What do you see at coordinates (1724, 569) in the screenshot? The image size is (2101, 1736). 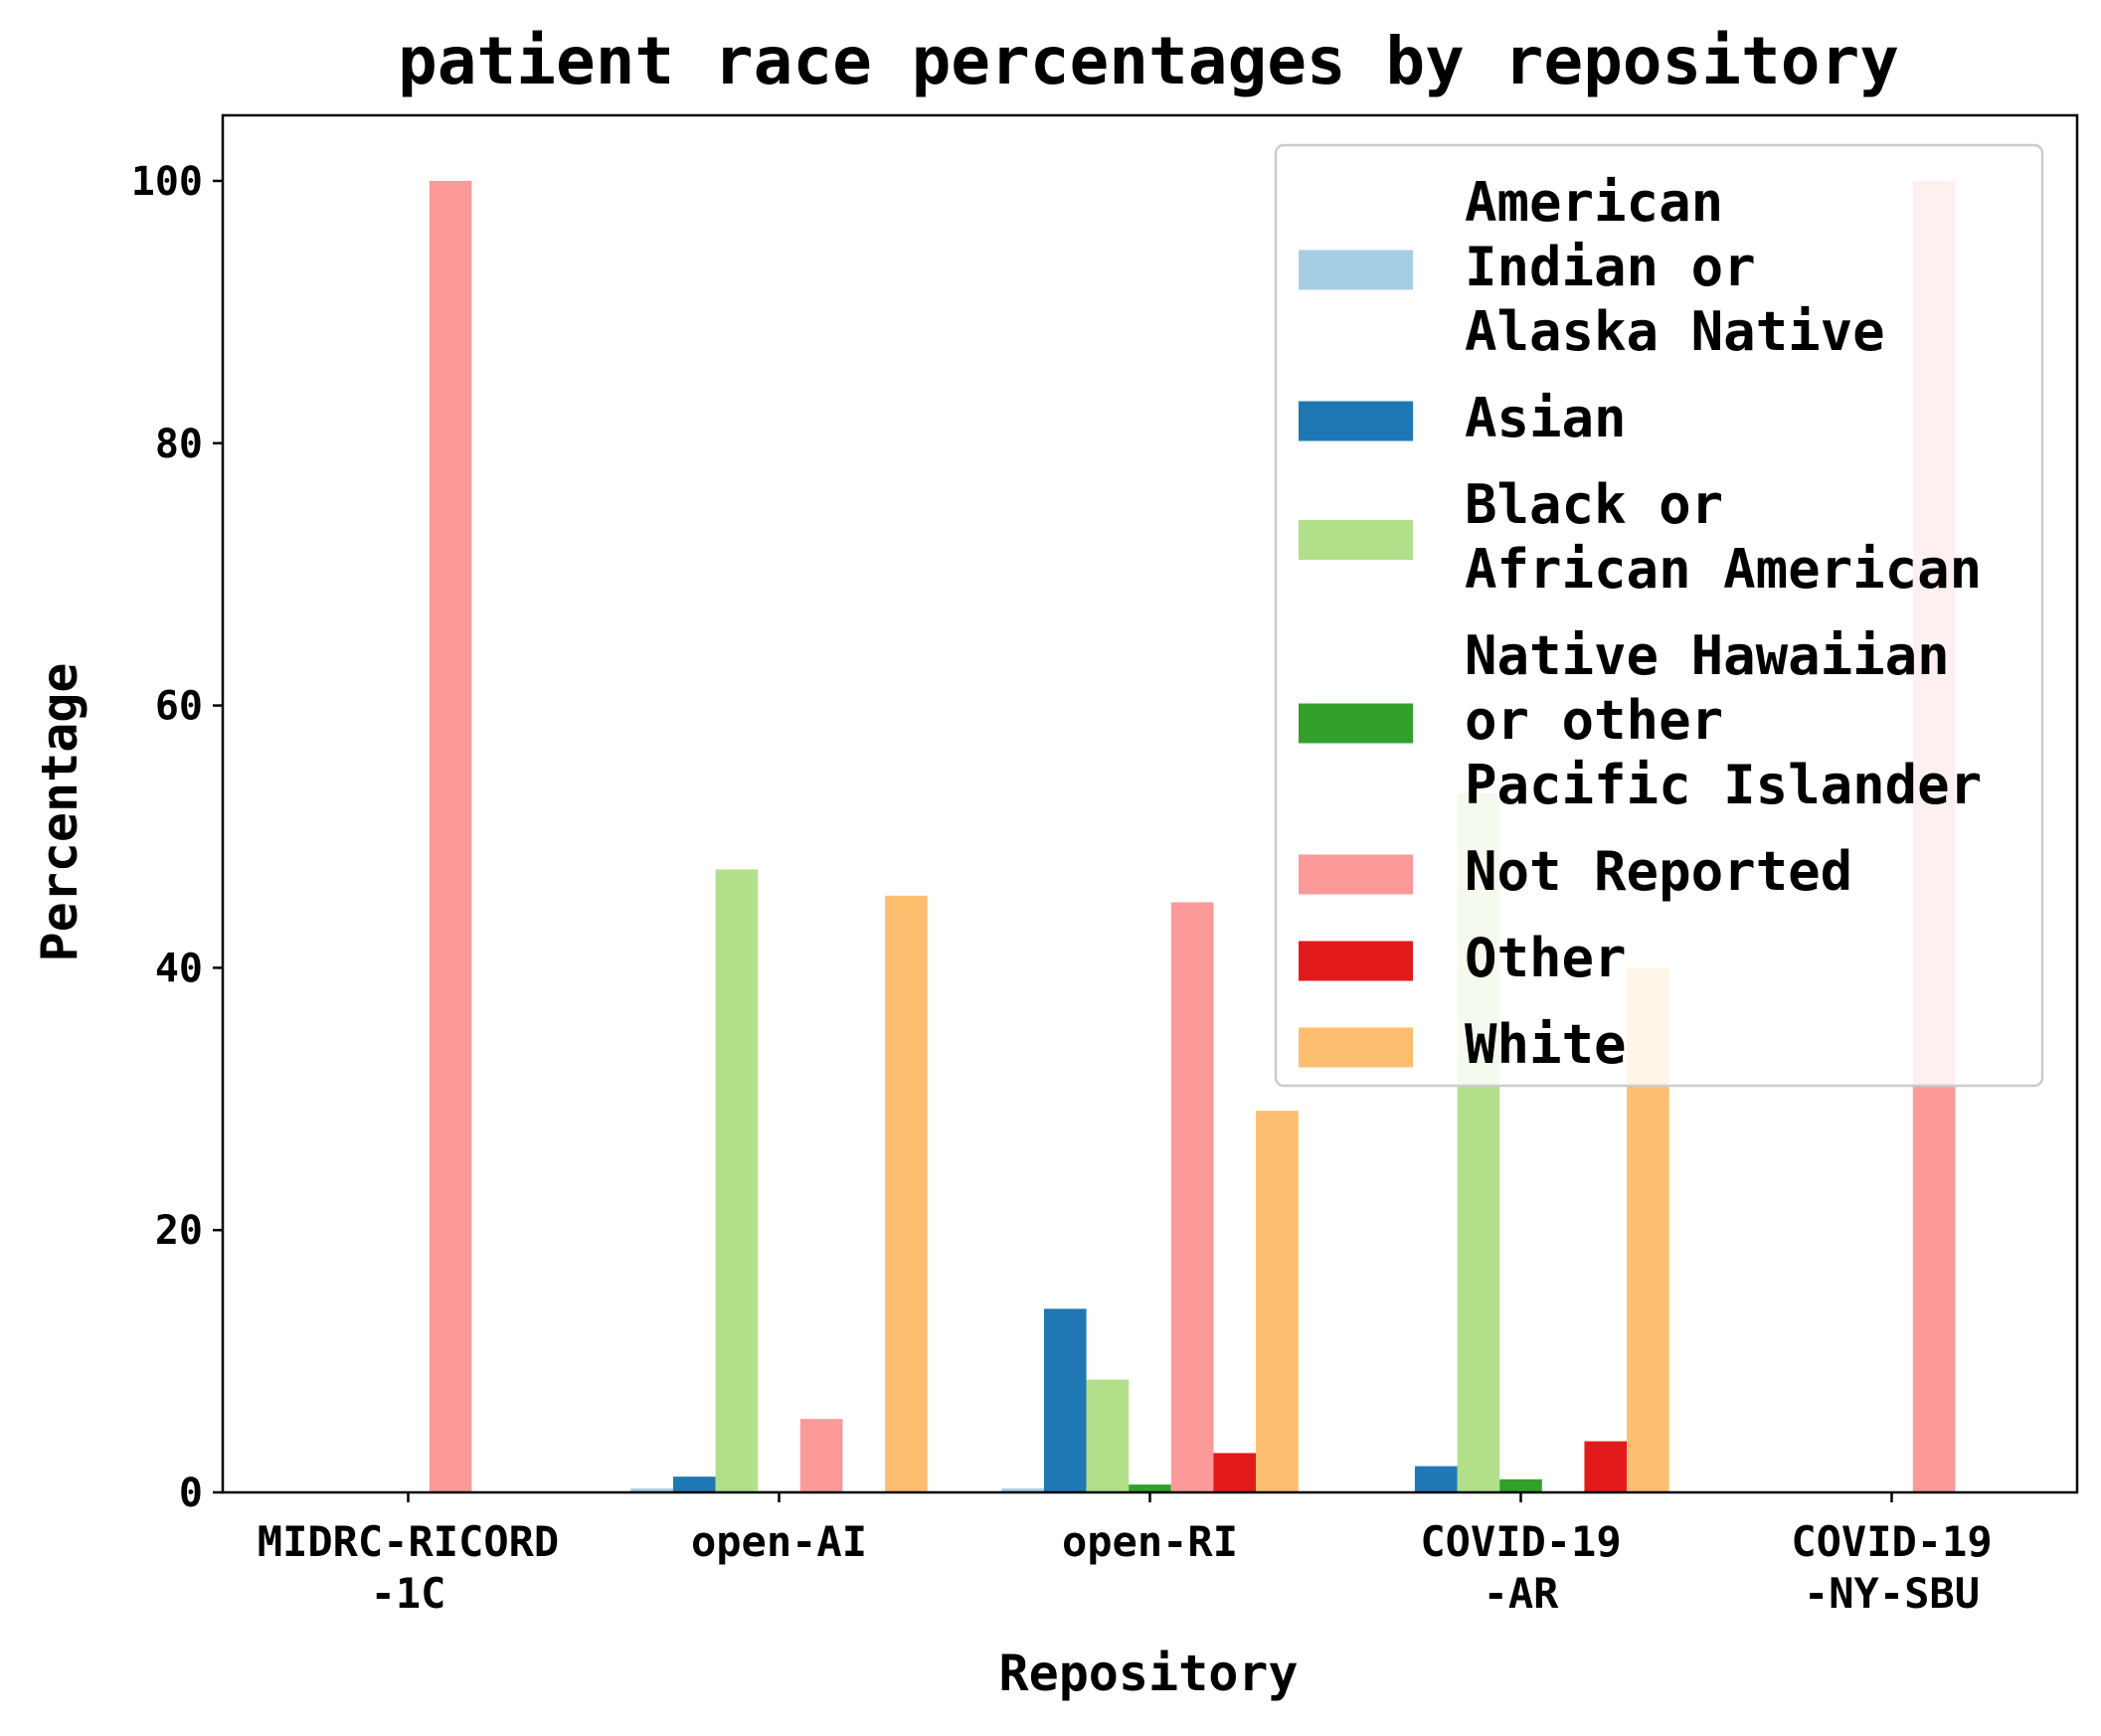 I see `legend-label: African American` at bounding box center [1724, 569].